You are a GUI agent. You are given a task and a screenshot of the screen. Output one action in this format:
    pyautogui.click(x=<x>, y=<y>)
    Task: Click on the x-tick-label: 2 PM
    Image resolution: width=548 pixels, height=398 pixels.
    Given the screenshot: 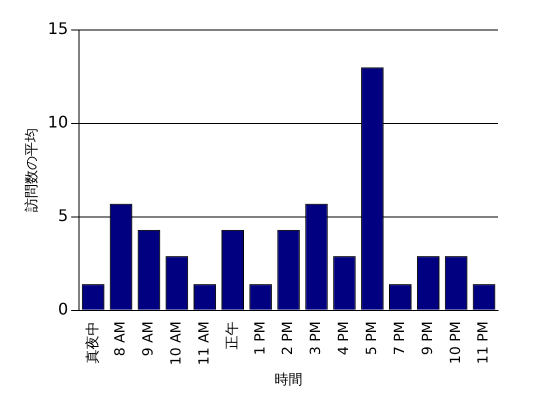 What is the action you would take?
    pyautogui.click(x=288, y=338)
    